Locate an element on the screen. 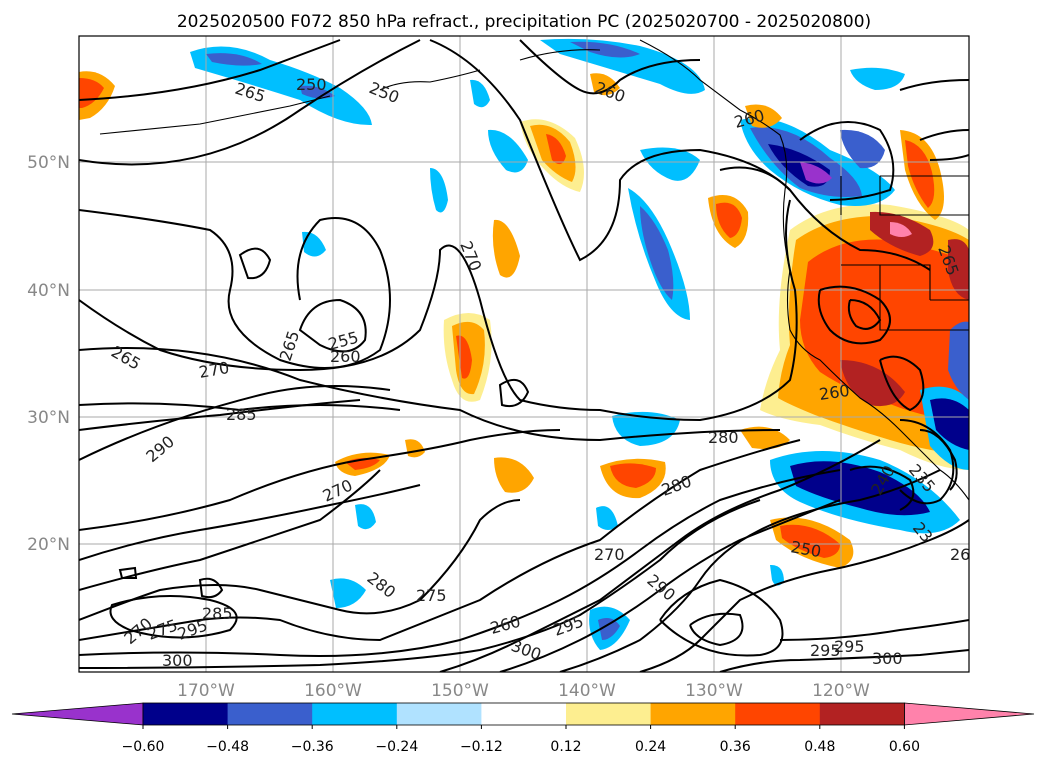 Image resolution: width=1047 pixels, height=765 pixels. colorbar-extend-low is located at coordinates (77, 714).